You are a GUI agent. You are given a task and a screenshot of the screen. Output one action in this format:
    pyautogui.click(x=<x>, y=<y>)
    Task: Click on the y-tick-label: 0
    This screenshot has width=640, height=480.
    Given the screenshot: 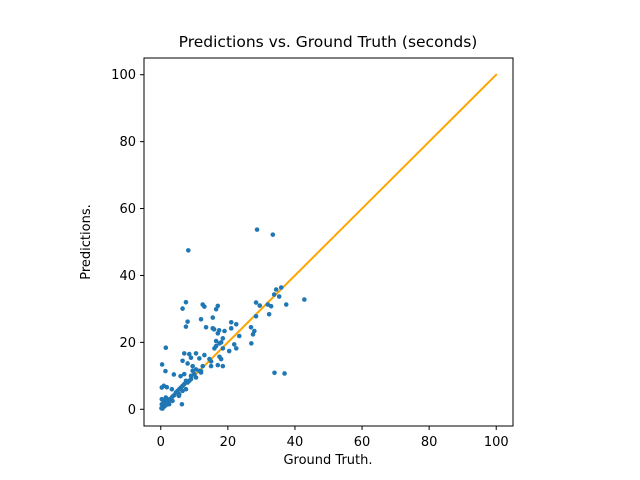 What is the action you would take?
    pyautogui.click(x=132, y=410)
    